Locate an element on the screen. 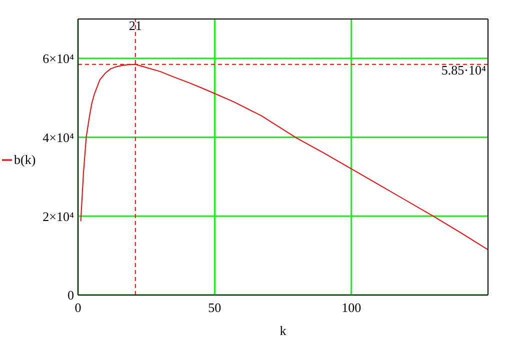 Image resolution: width=507 pixels, height=337 pixels. y-tick-label: 2×10⁴ is located at coordinates (58, 216).